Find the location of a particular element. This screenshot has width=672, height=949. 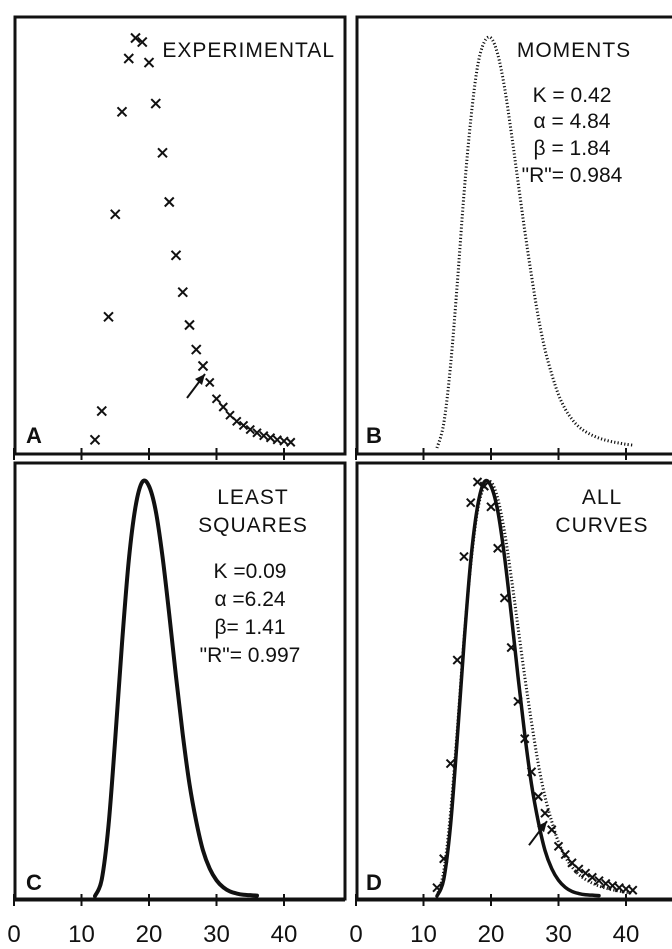

panel-c-letter: C is located at coordinates (34, 882).